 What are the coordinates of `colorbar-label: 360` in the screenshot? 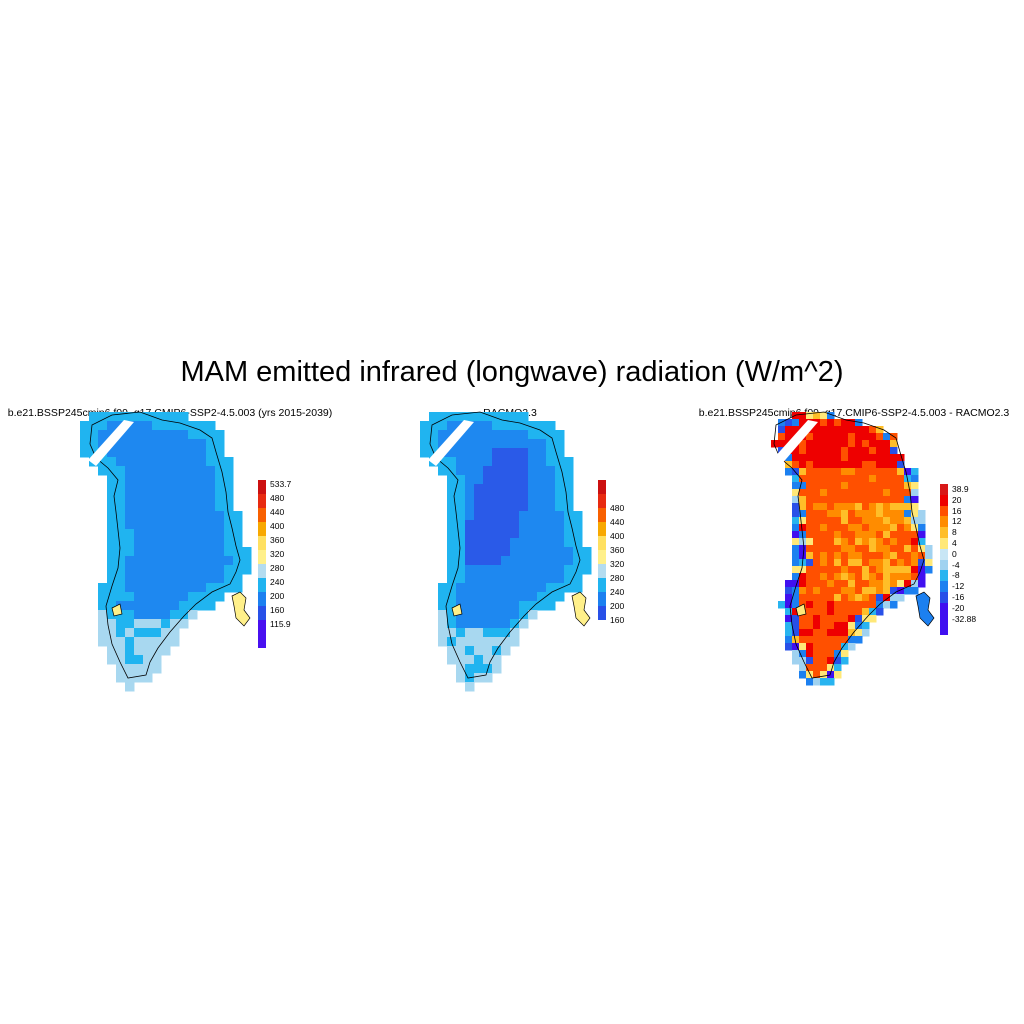 It's located at (277, 540).